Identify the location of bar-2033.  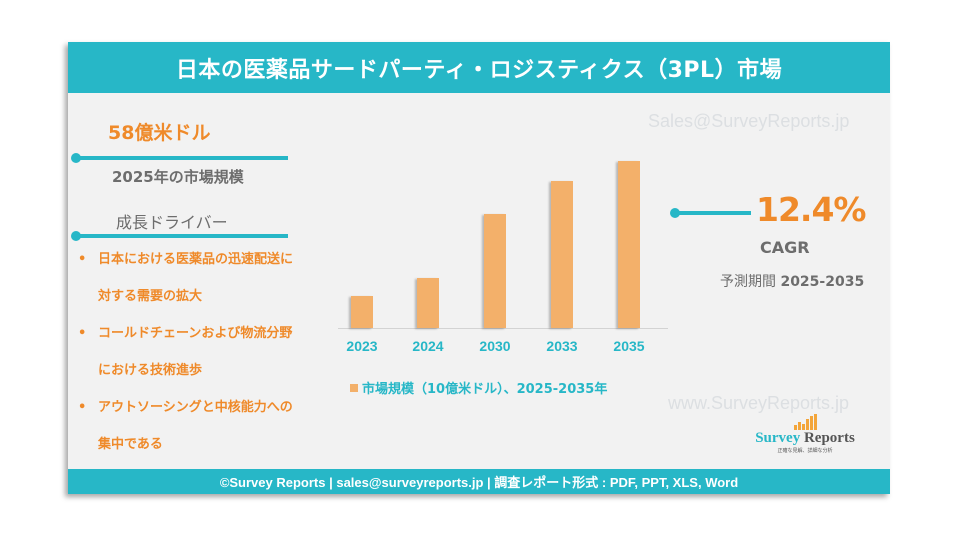
(562, 254).